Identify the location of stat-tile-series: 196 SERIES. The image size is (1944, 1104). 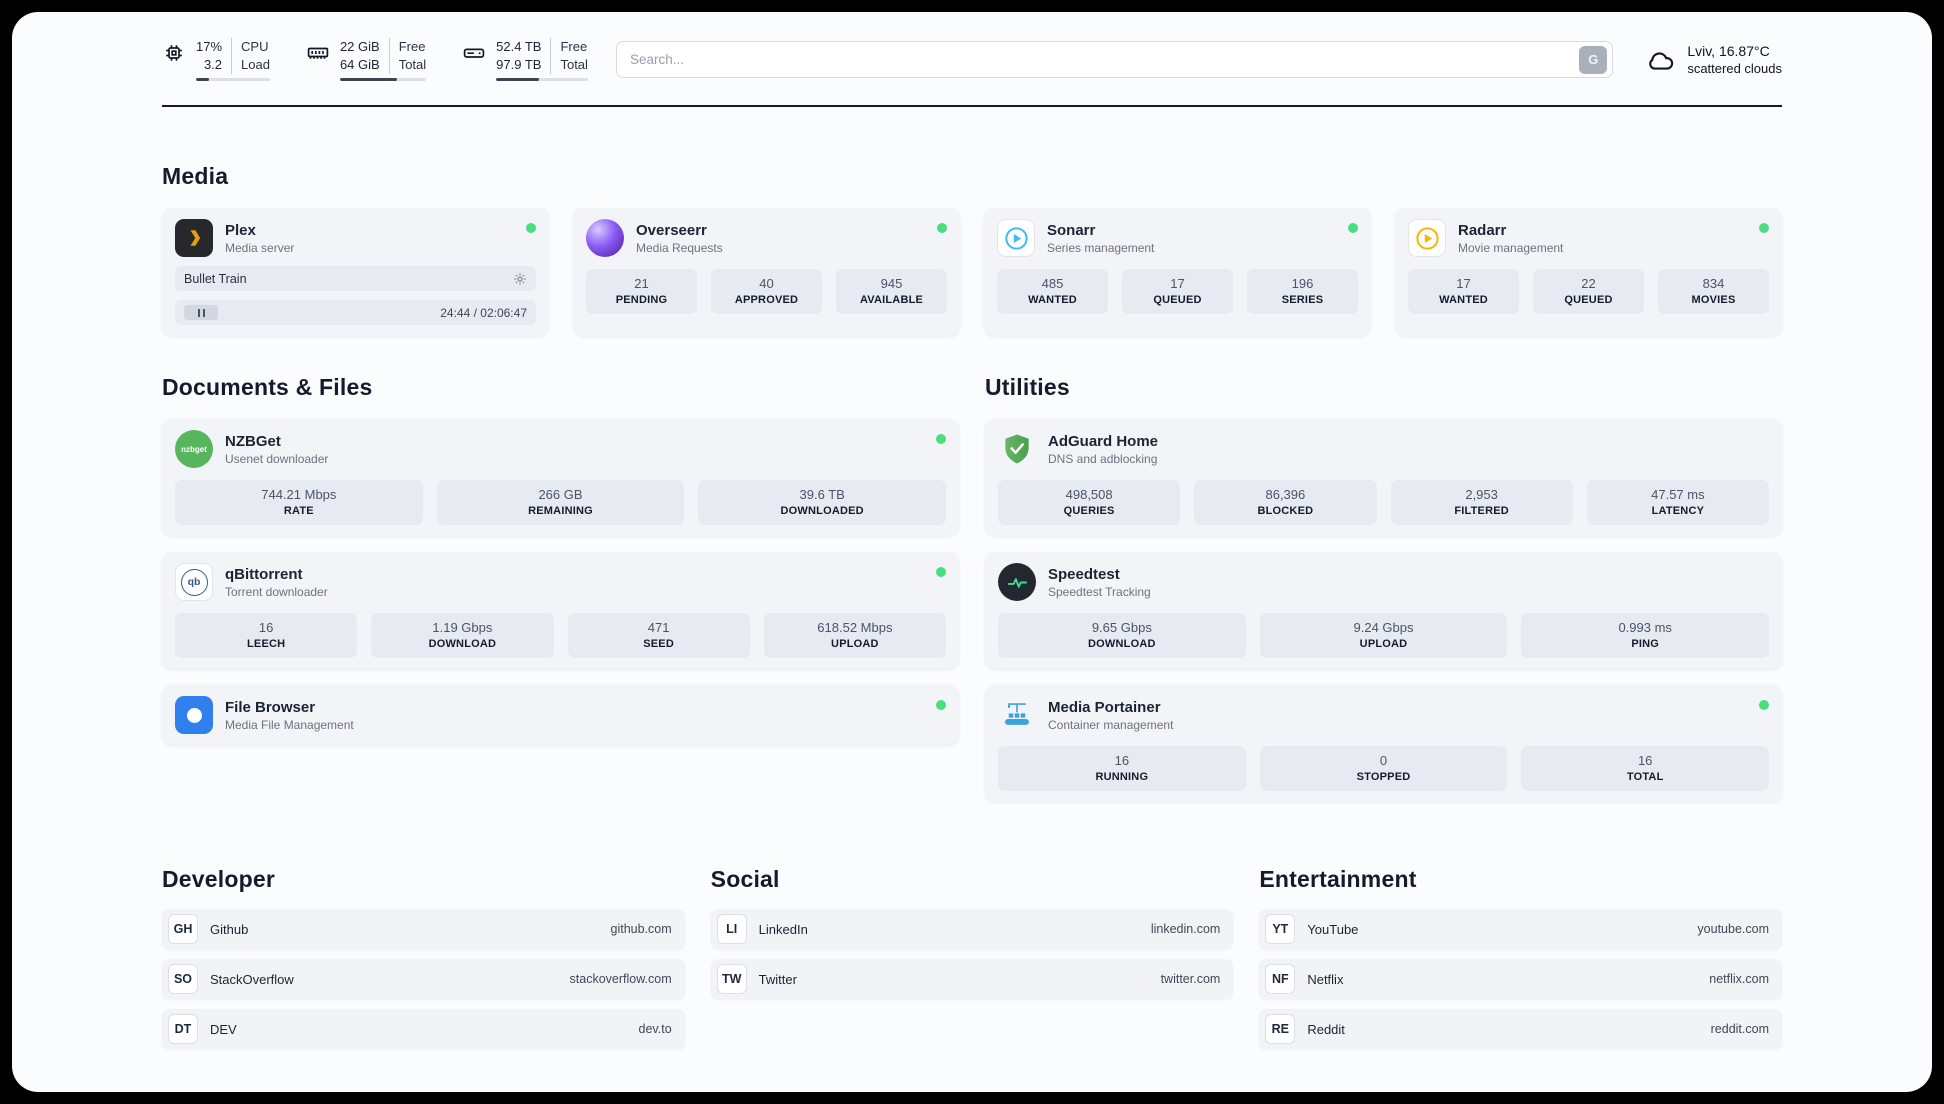
(1302, 292).